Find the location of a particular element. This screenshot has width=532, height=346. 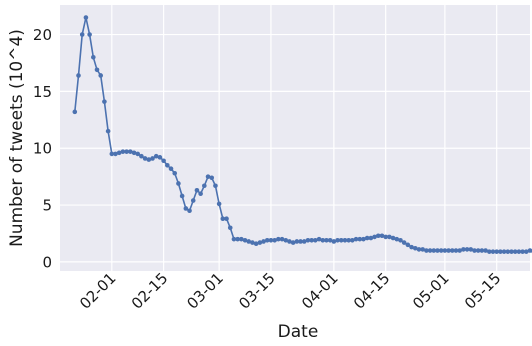

x-tick-label: 05-15 is located at coordinates (483, 291).